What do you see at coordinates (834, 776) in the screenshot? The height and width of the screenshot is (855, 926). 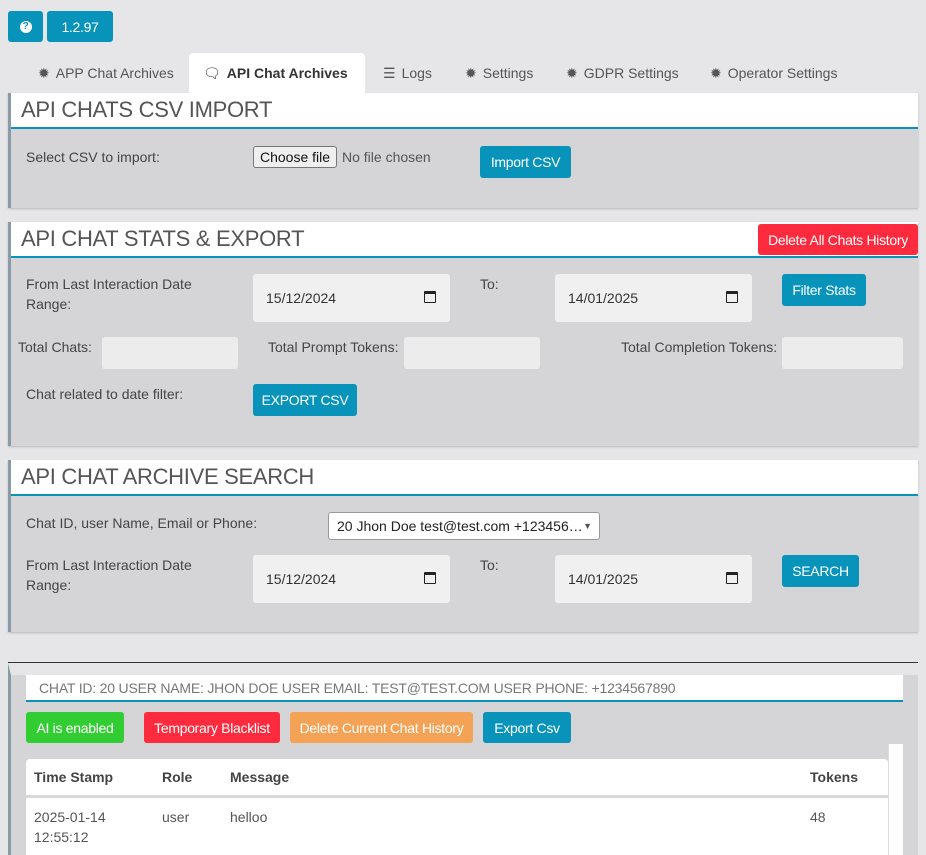 I see `col-tokens: Tokens` at bounding box center [834, 776].